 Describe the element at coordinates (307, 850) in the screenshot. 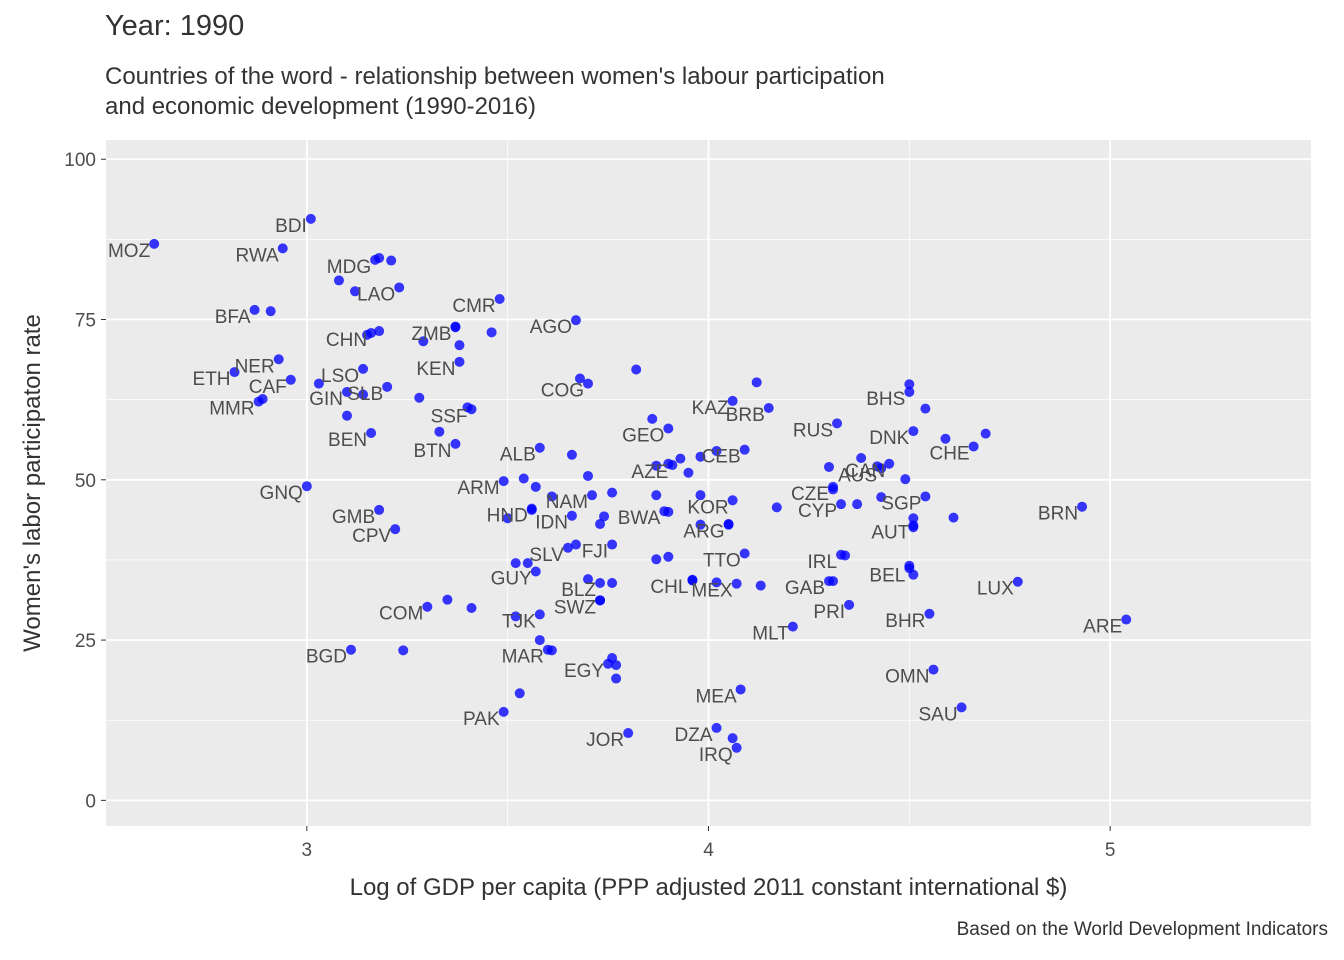

I see `x-tick-label: 3` at that location.